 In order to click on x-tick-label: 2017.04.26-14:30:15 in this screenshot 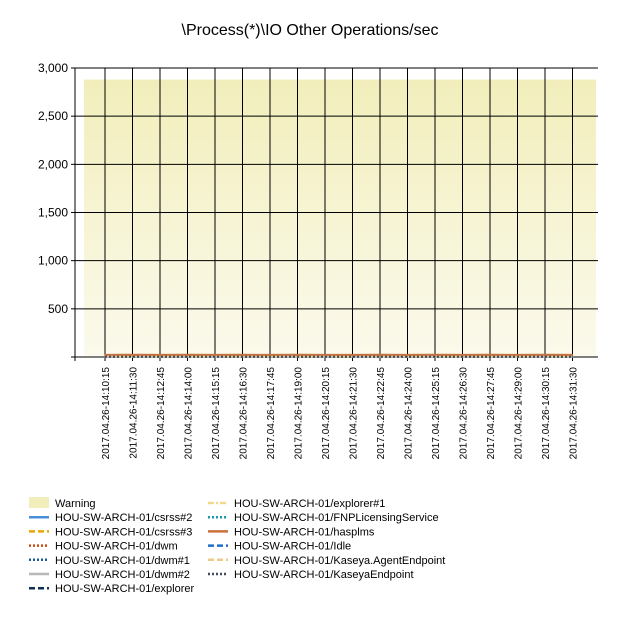, I will do `click(546, 413)`.